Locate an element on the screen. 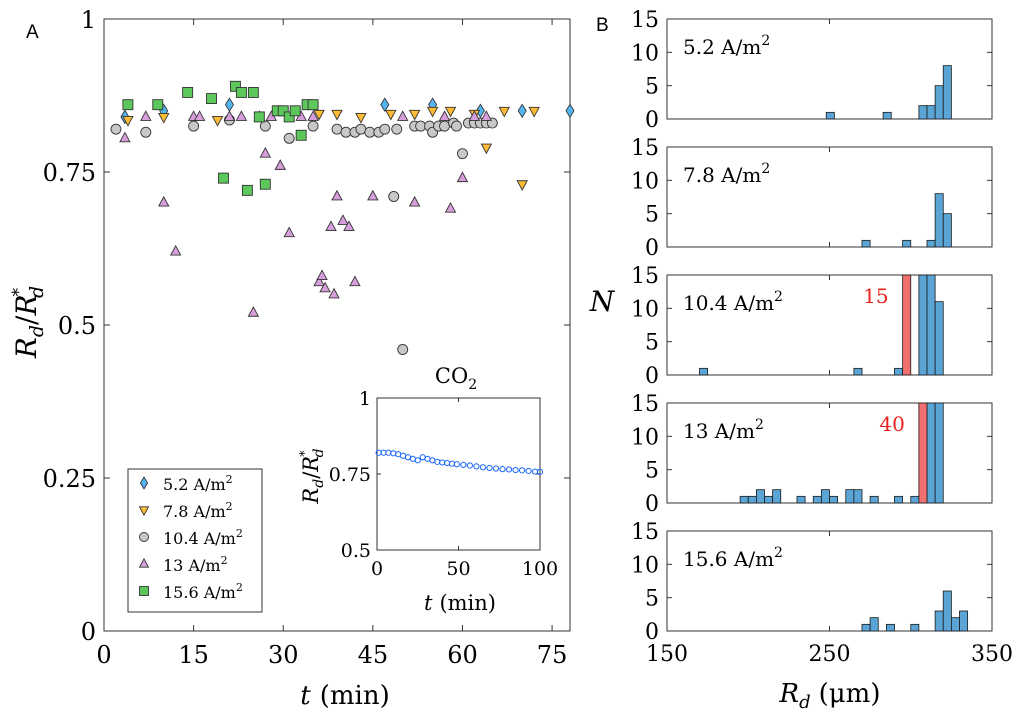  histogram-panel: 0 5 10 15 7.8 A/m2 is located at coordinates (812, 198).